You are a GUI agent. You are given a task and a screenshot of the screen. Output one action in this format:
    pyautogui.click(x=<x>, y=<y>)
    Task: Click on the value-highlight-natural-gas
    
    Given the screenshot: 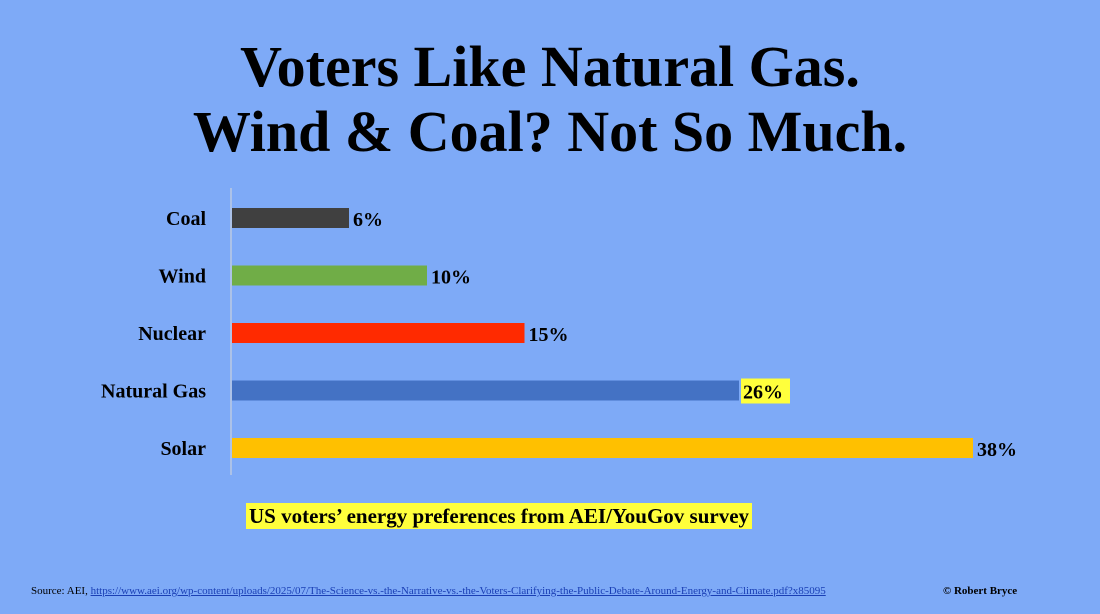 What is the action you would take?
    pyautogui.click(x=765, y=391)
    